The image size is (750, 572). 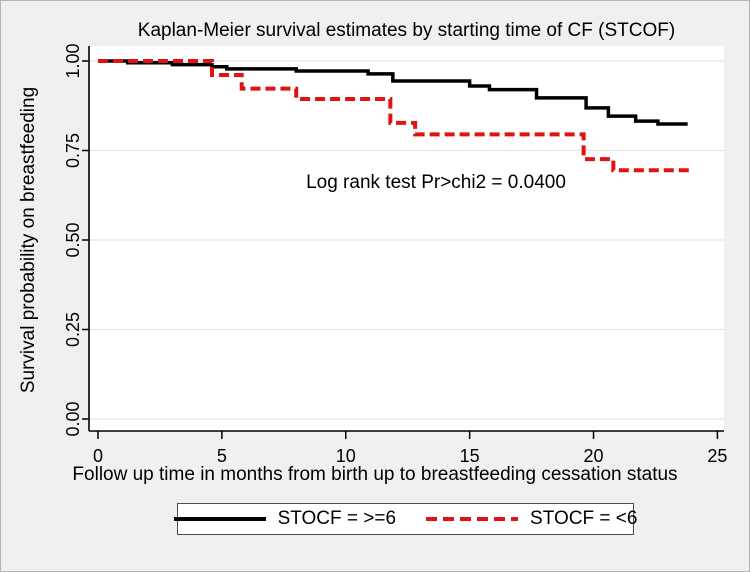 What do you see at coordinates (584, 518) in the screenshot?
I see `legend-label-stocf-lt6: STOCF = <6` at bounding box center [584, 518].